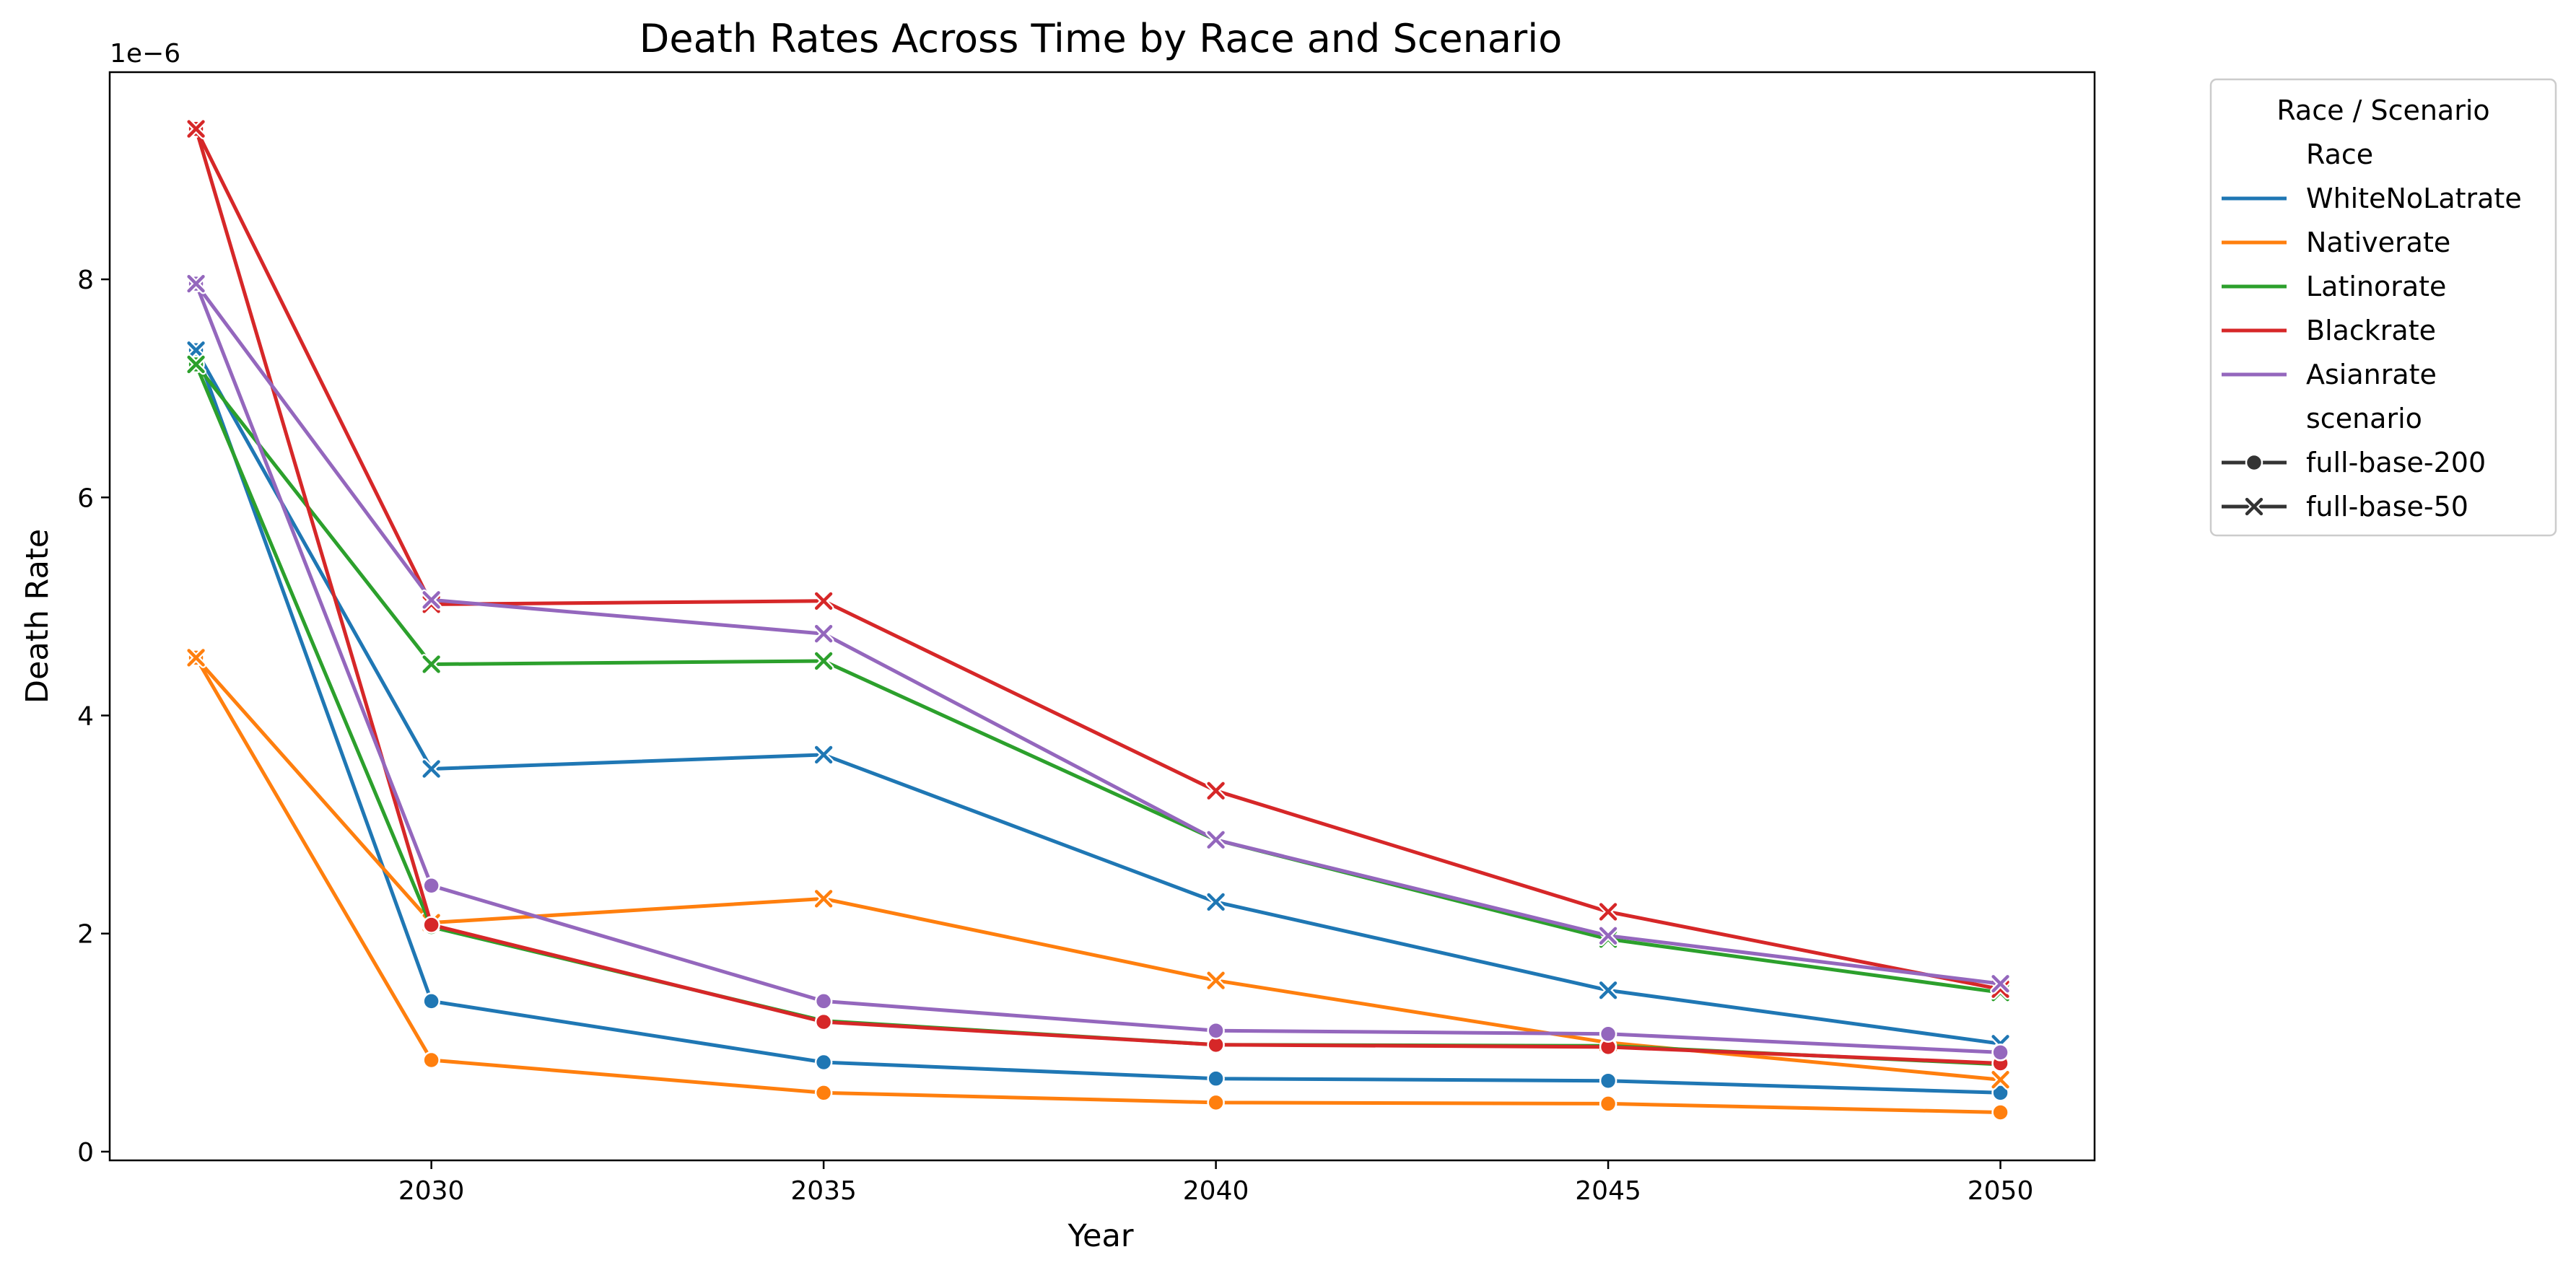  Describe the element at coordinates (2000, 1093) in the screenshot. I see `series-whitenolatrate-full-base-200-point-2050` at that location.